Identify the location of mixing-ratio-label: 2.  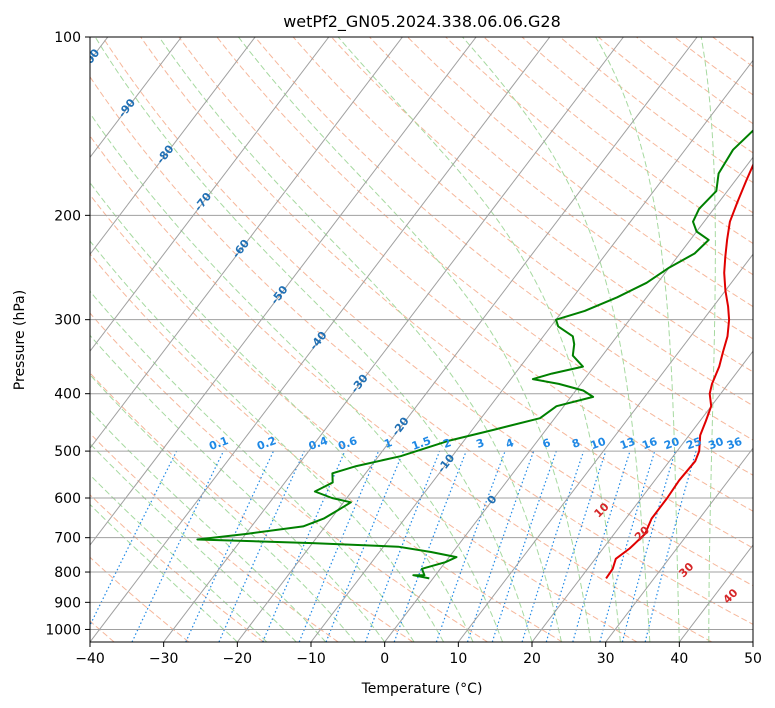
(447, 443).